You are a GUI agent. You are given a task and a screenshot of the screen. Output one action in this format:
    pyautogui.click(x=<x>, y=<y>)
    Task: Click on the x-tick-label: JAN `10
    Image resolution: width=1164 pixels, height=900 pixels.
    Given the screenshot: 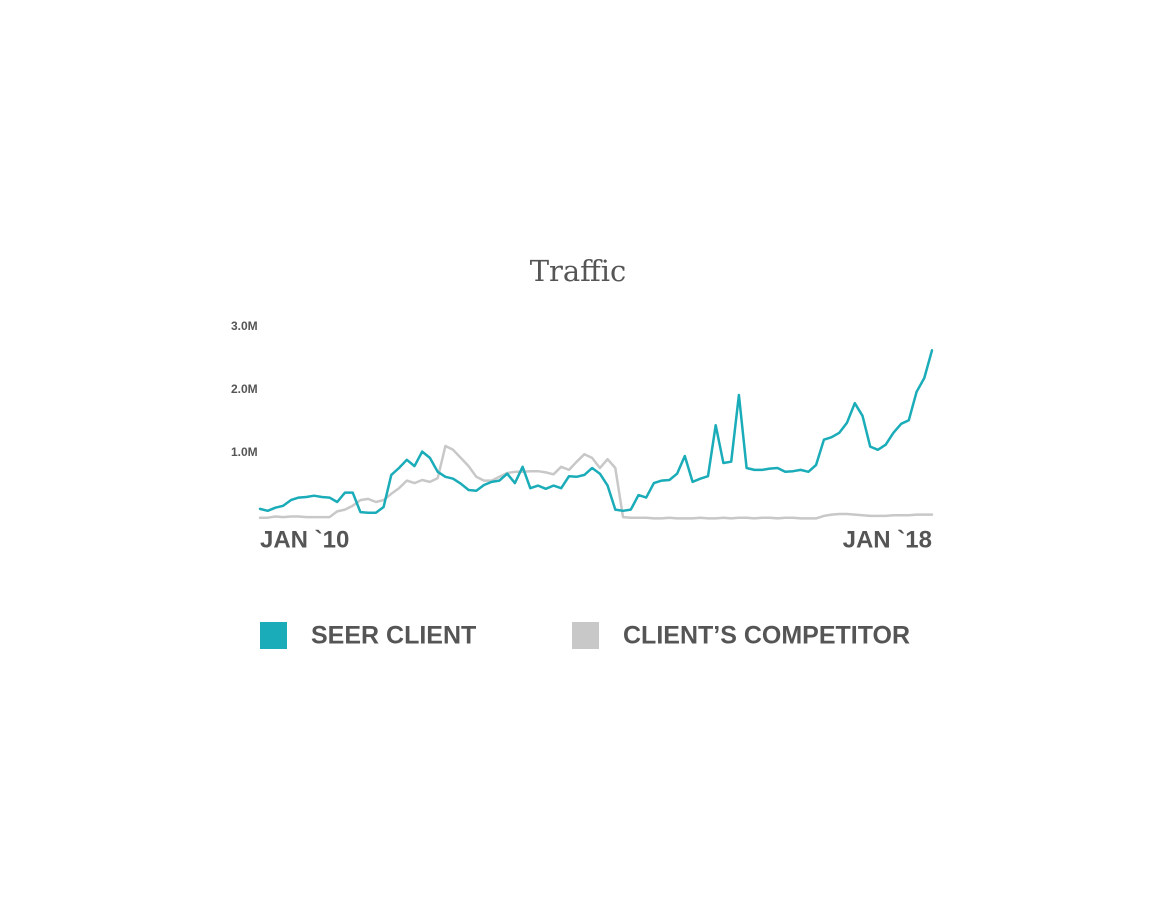 What is the action you would take?
    pyautogui.click(x=304, y=539)
    